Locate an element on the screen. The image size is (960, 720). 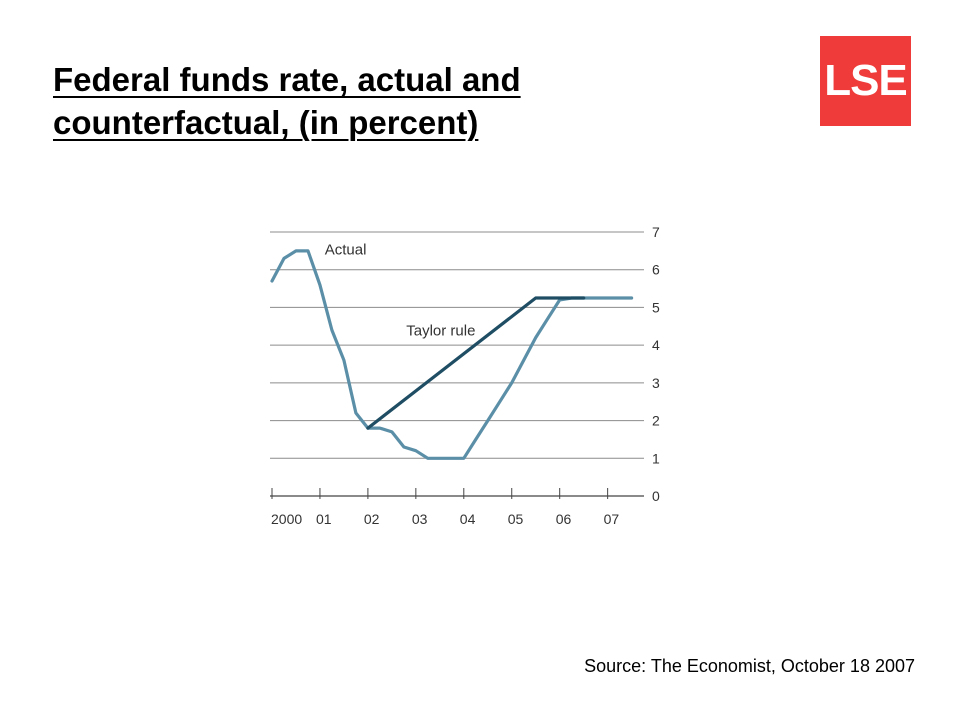
x-tick-label: 2000 is located at coordinates (286, 519).